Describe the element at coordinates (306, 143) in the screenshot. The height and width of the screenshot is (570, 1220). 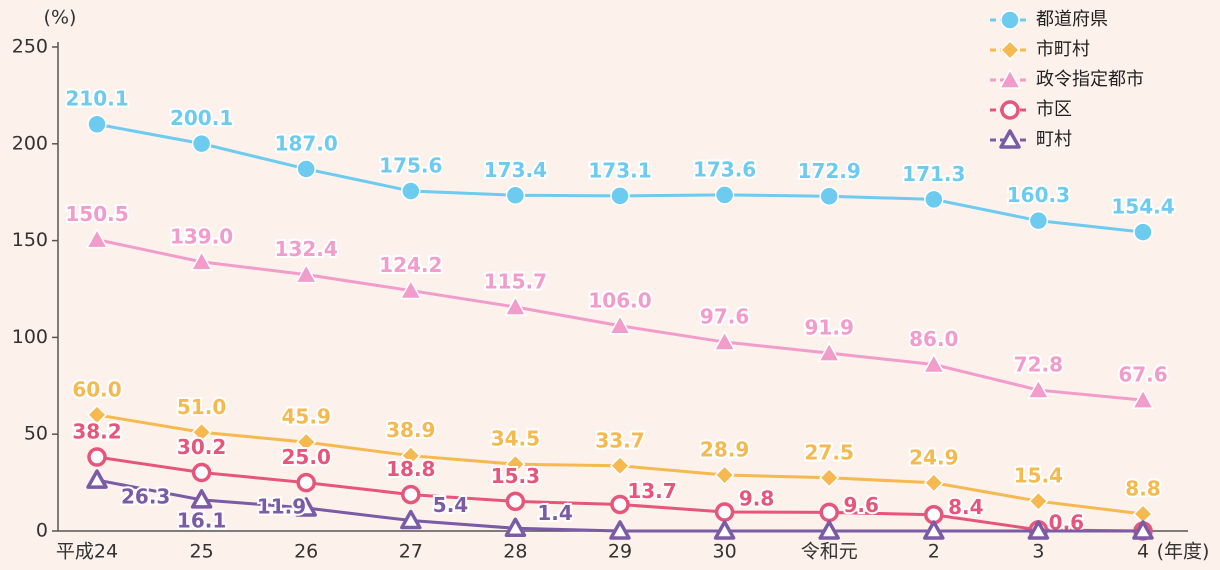
I see `data-label: 187.0` at that location.